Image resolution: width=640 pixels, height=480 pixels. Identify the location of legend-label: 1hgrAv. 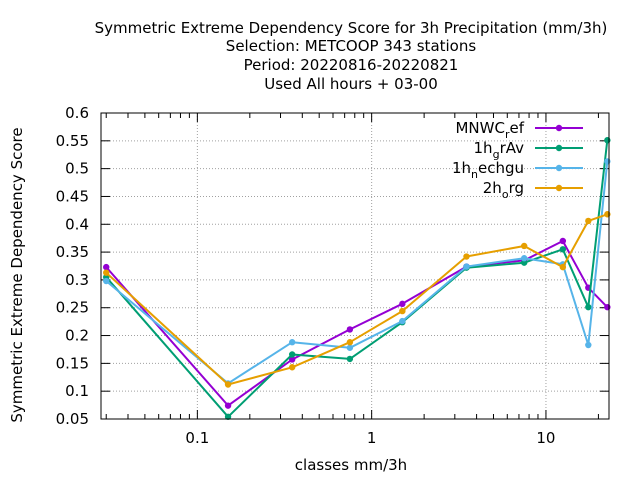
(499, 150).